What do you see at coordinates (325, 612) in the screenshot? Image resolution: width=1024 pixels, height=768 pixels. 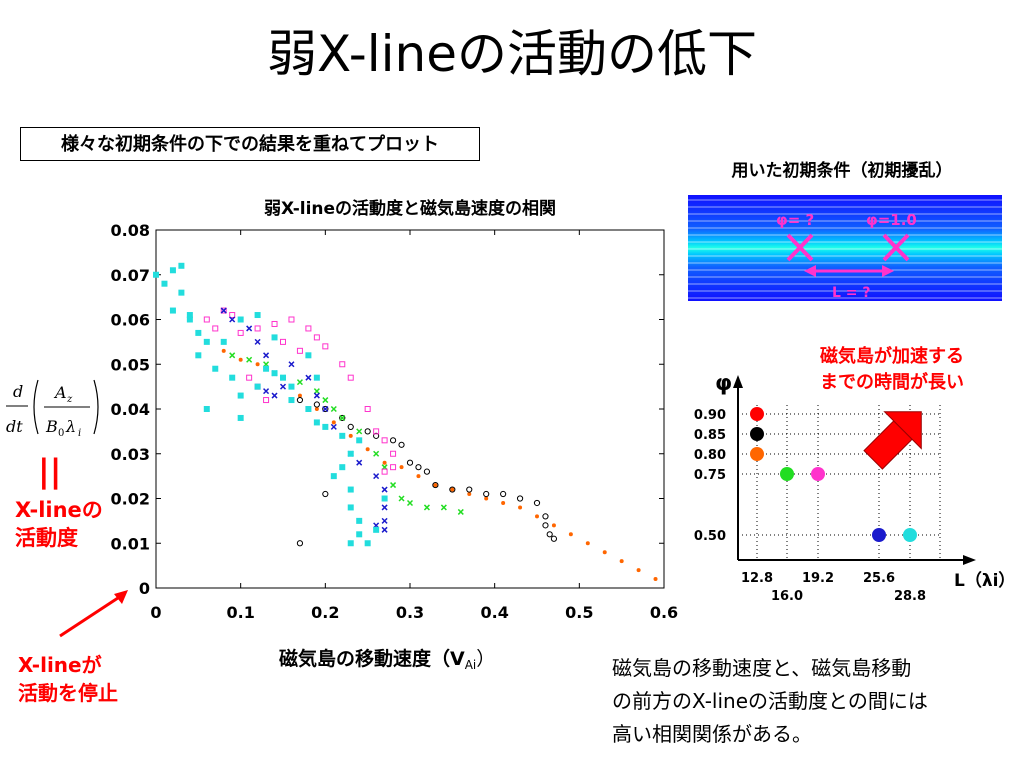 I see `x-tick-label: 0.2` at bounding box center [325, 612].